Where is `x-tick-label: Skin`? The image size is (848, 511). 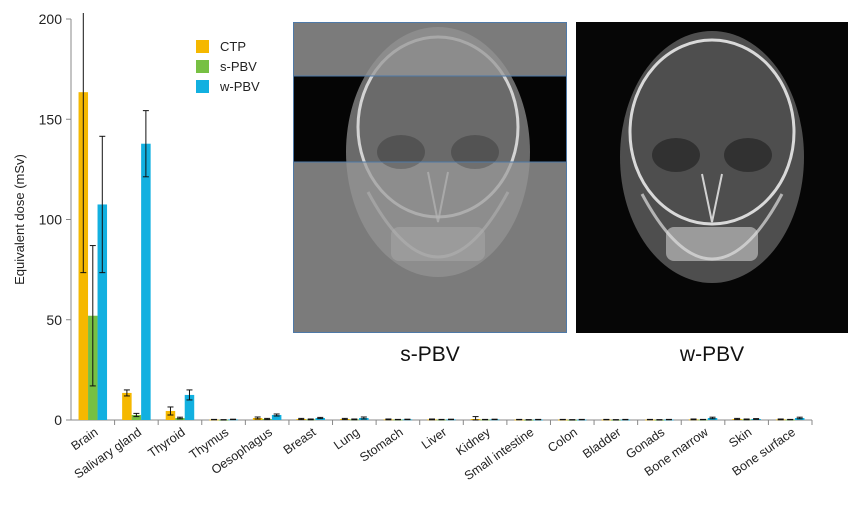 x-tick-label: Skin is located at coordinates (740, 437).